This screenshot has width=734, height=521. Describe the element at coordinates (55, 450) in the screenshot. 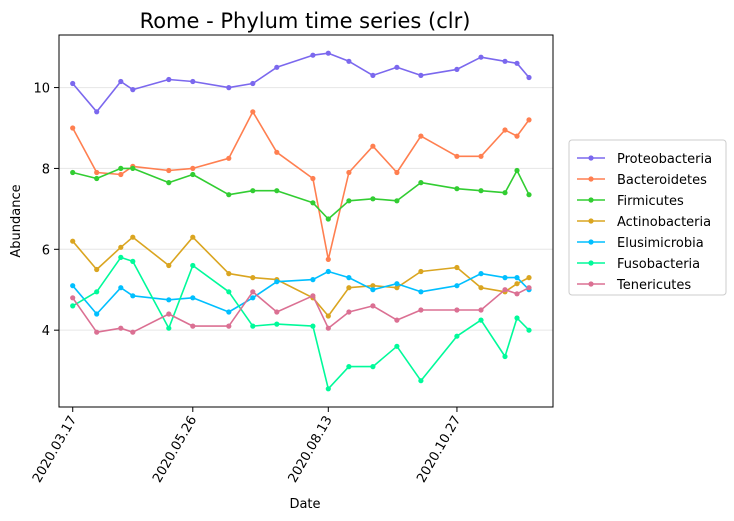

I see `x-tick-label: 2020.03.17` at that location.